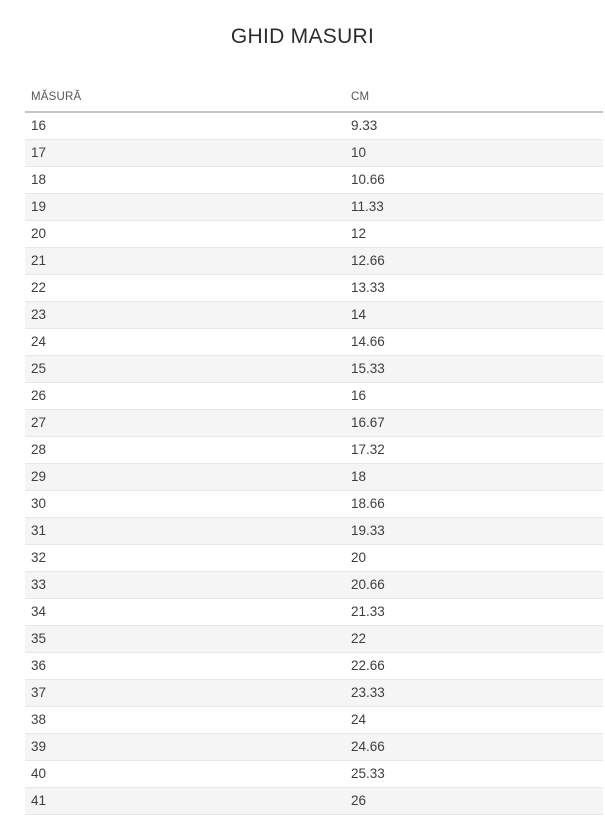 Image resolution: width=605 pixels, height=826 pixels. What do you see at coordinates (474, 585) in the screenshot?
I see `cm-cell: 20.66` at bounding box center [474, 585].